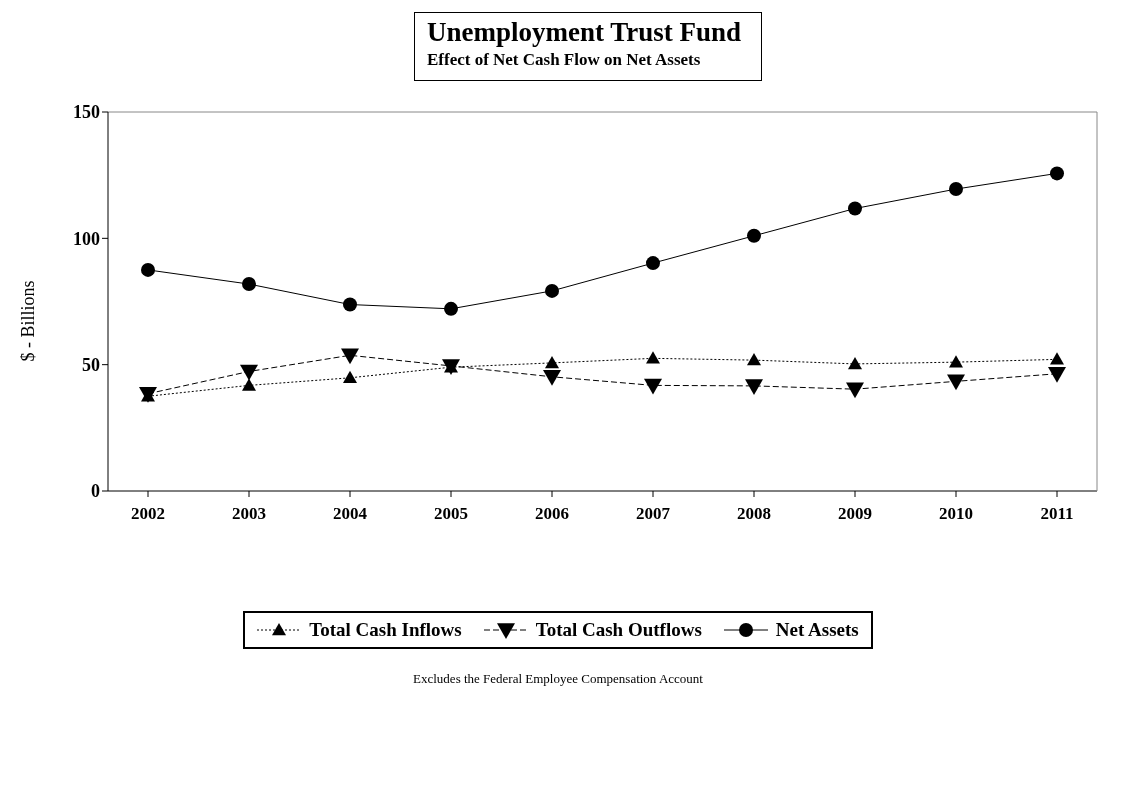  What do you see at coordinates (618, 630) in the screenshot?
I see `legend-label: Total Cash Outflows` at bounding box center [618, 630].